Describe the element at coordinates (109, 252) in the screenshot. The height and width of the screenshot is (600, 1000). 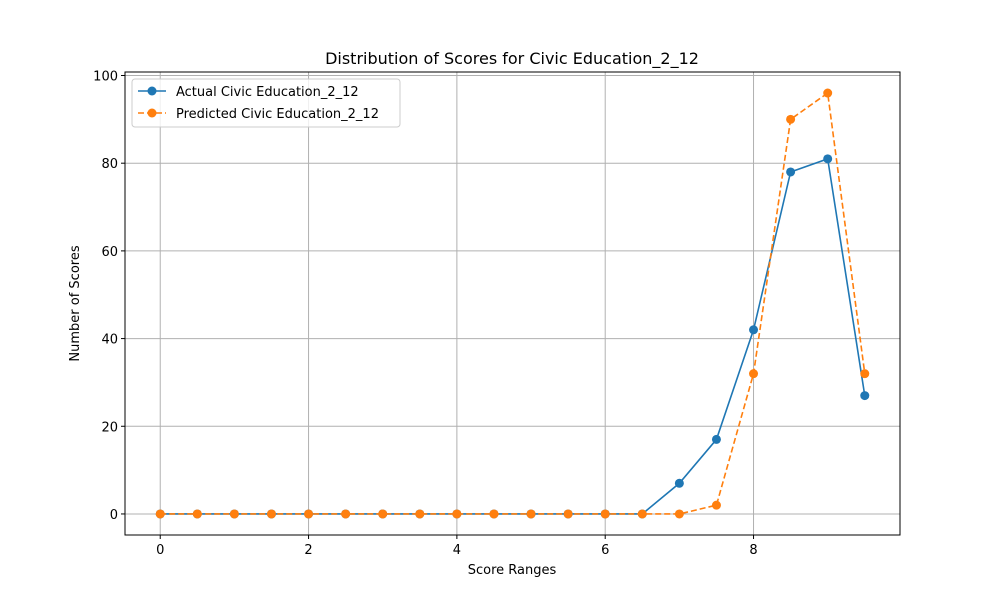
I see `y-tick-label: 60` at that location.